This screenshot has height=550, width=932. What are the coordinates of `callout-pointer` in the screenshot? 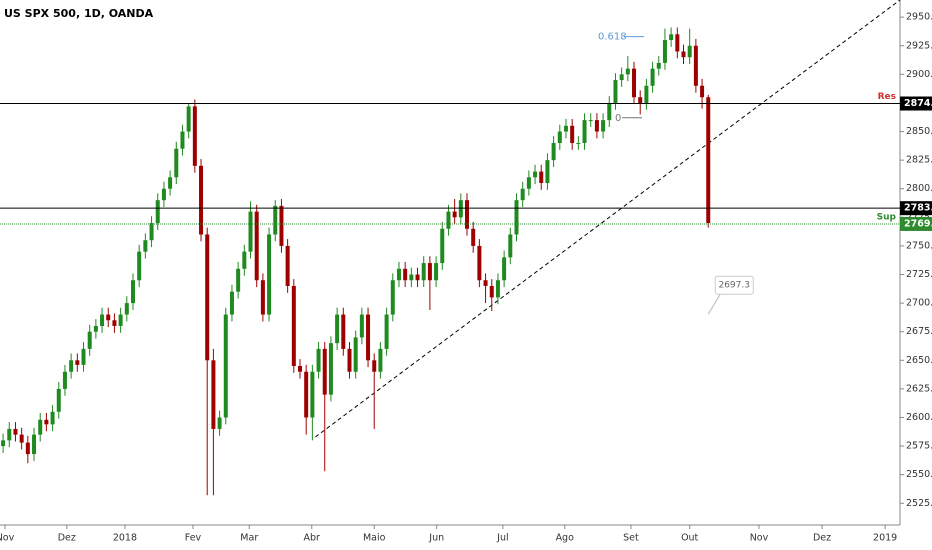 It's located at (714, 304).